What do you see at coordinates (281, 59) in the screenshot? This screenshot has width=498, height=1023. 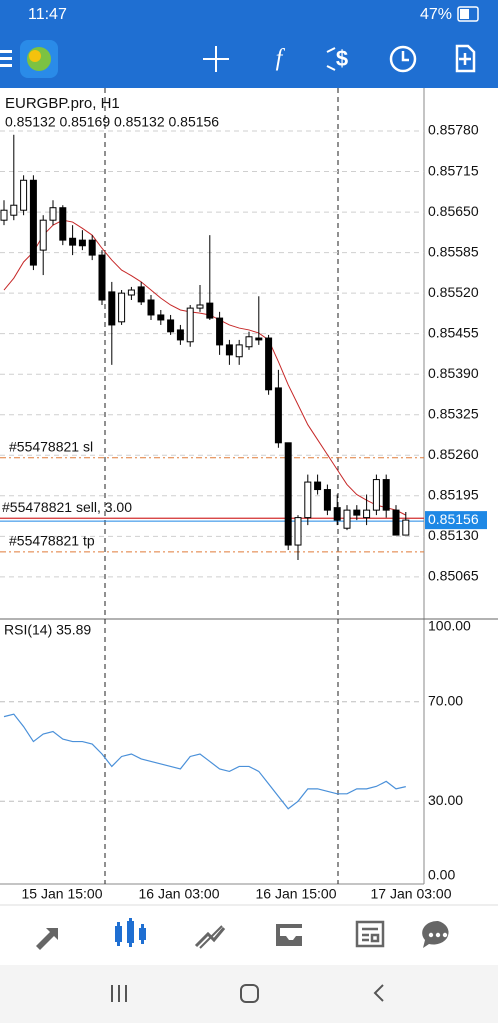 I see `indicators-button: f` at bounding box center [281, 59].